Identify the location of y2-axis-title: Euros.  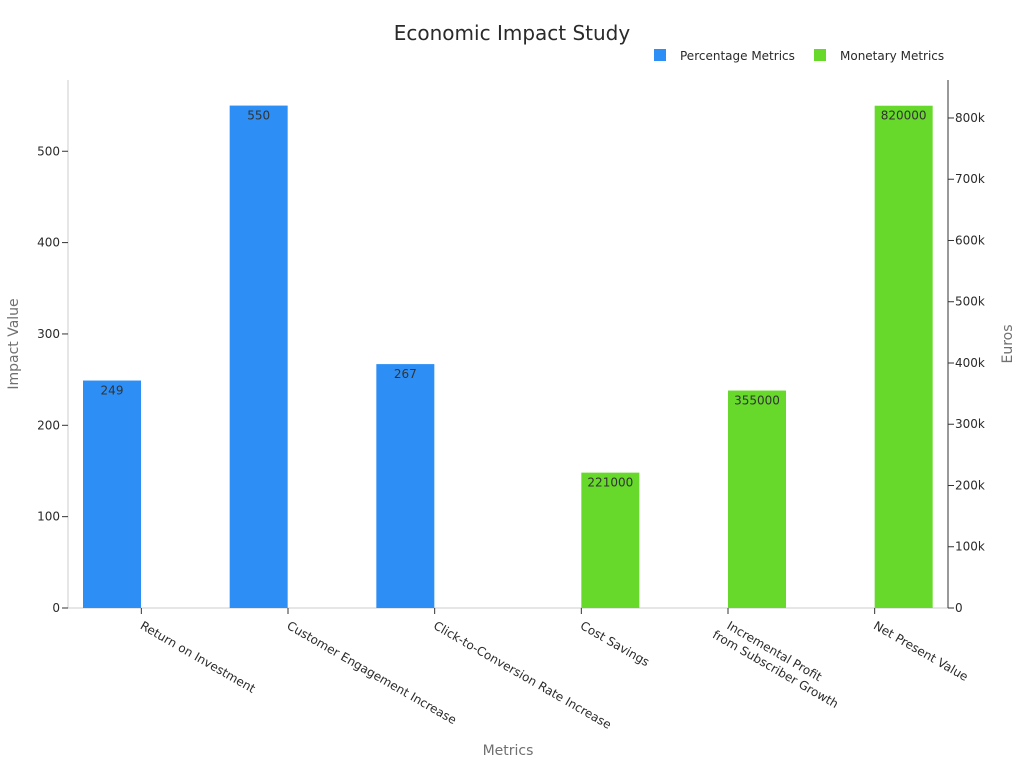
(1008, 343).